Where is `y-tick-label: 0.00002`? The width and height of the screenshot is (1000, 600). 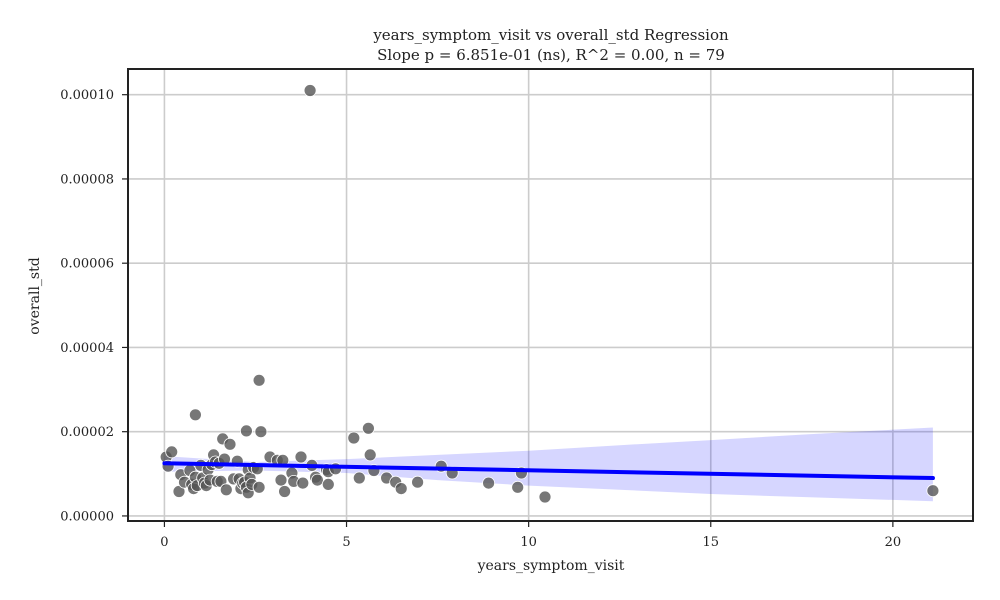 y-tick-label: 0.00002 is located at coordinates (87, 432).